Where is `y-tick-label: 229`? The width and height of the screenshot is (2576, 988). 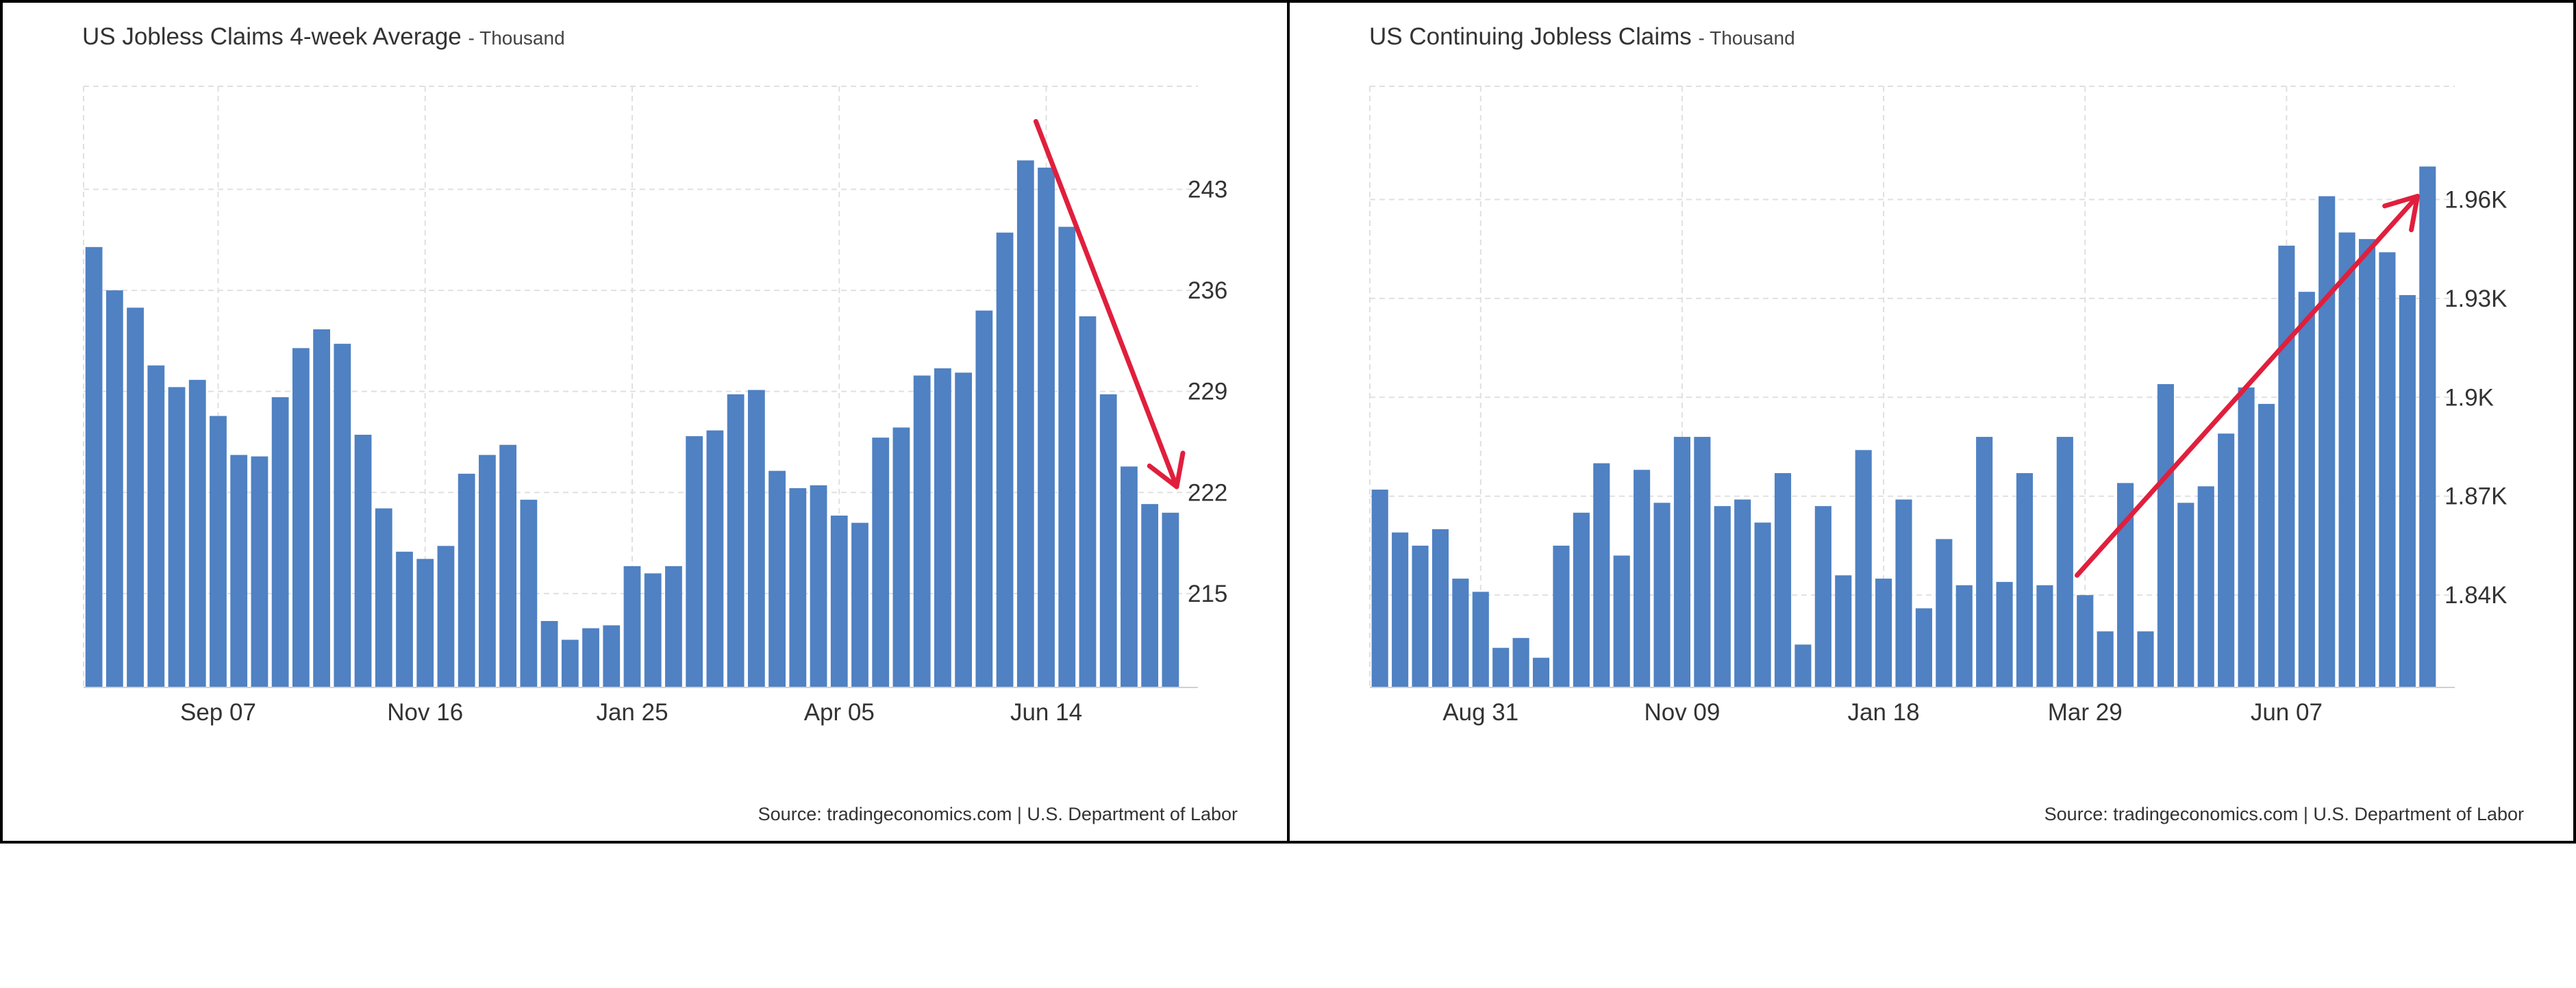 y-tick-label: 229 is located at coordinates (1207, 392).